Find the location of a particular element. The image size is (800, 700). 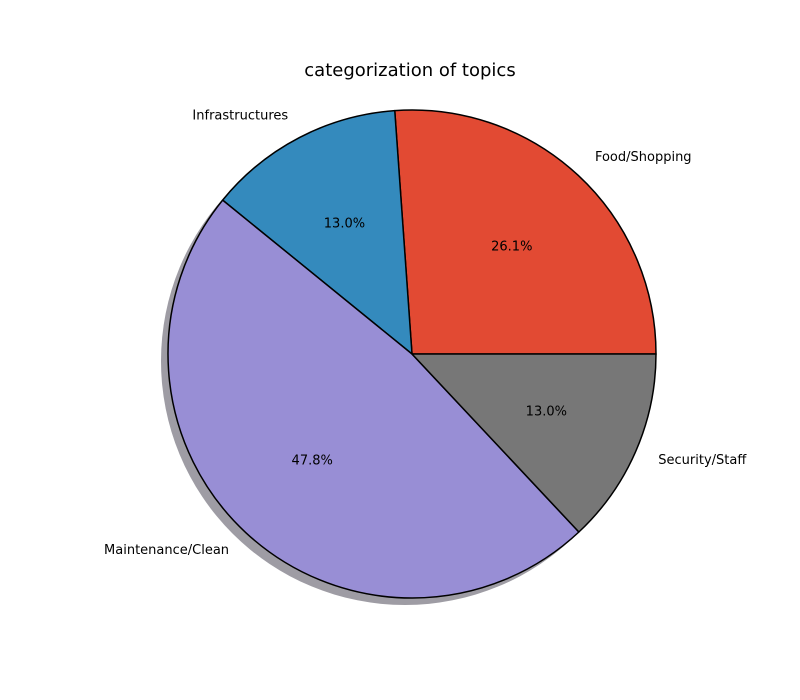

pie-slice-security-staff is located at coordinates (534, 443).